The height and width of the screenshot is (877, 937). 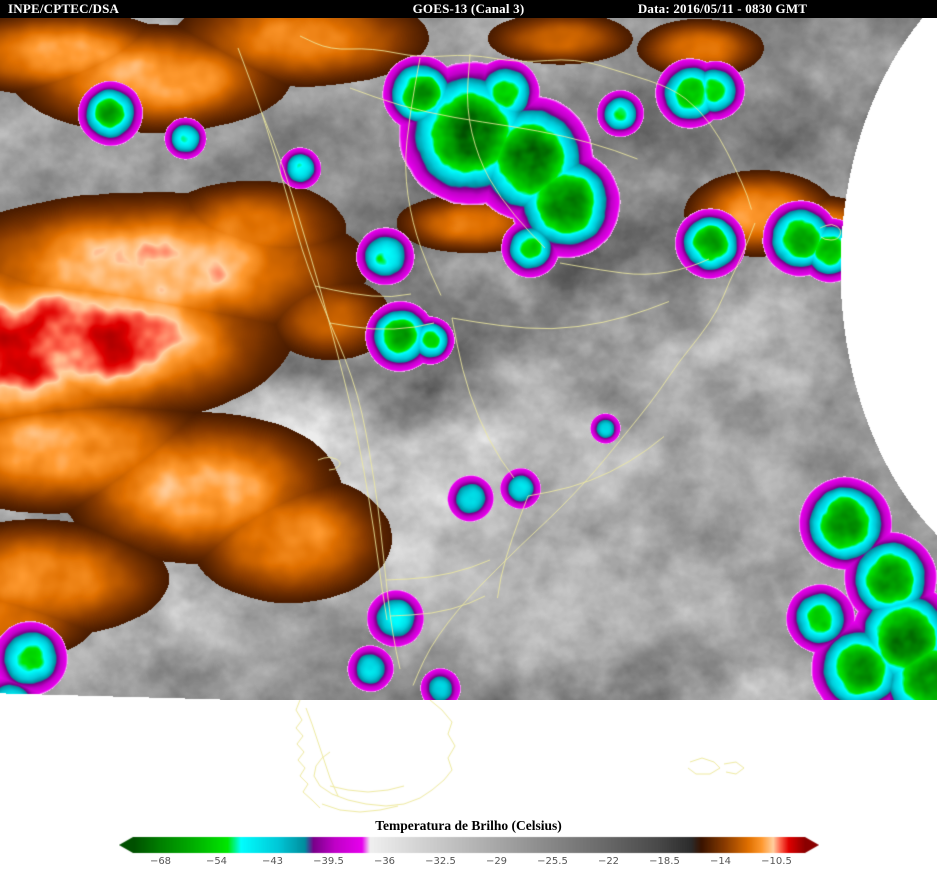 I want to click on colorbar-title: Temperatura de Brilho (Celsius), so click(x=468, y=825).